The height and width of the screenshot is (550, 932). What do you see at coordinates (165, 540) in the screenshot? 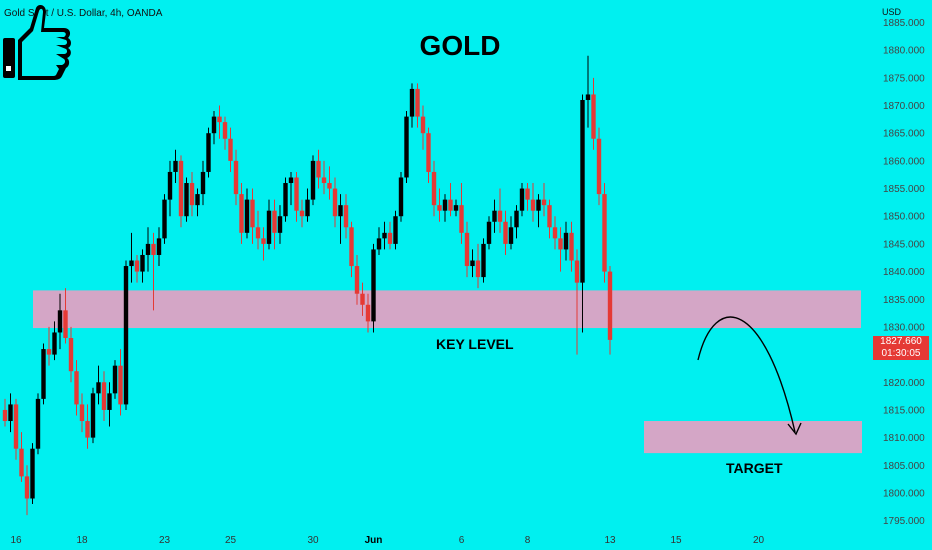
I see `x-tick-label: 23` at bounding box center [165, 540].